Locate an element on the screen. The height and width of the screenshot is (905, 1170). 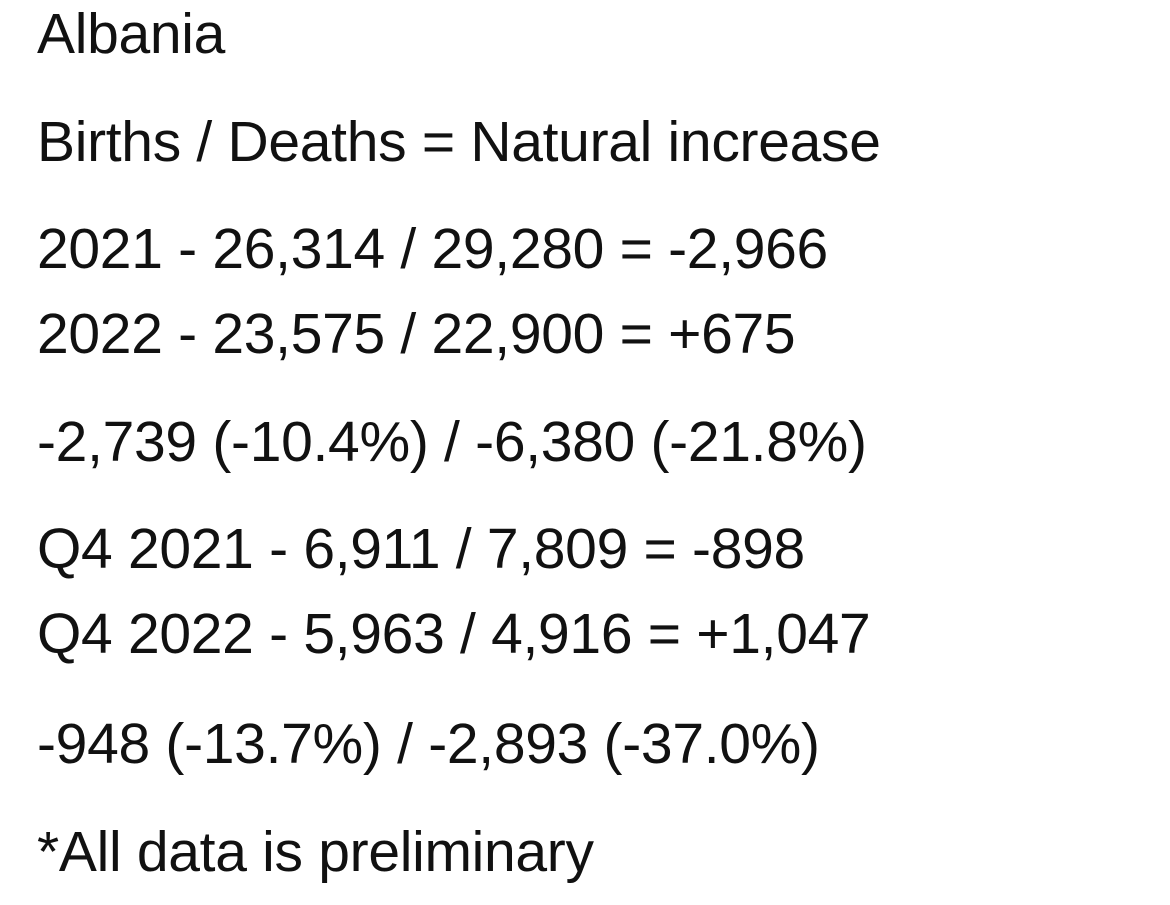
formula-header: Births / Deaths = Natural increase is located at coordinates (459, 142).